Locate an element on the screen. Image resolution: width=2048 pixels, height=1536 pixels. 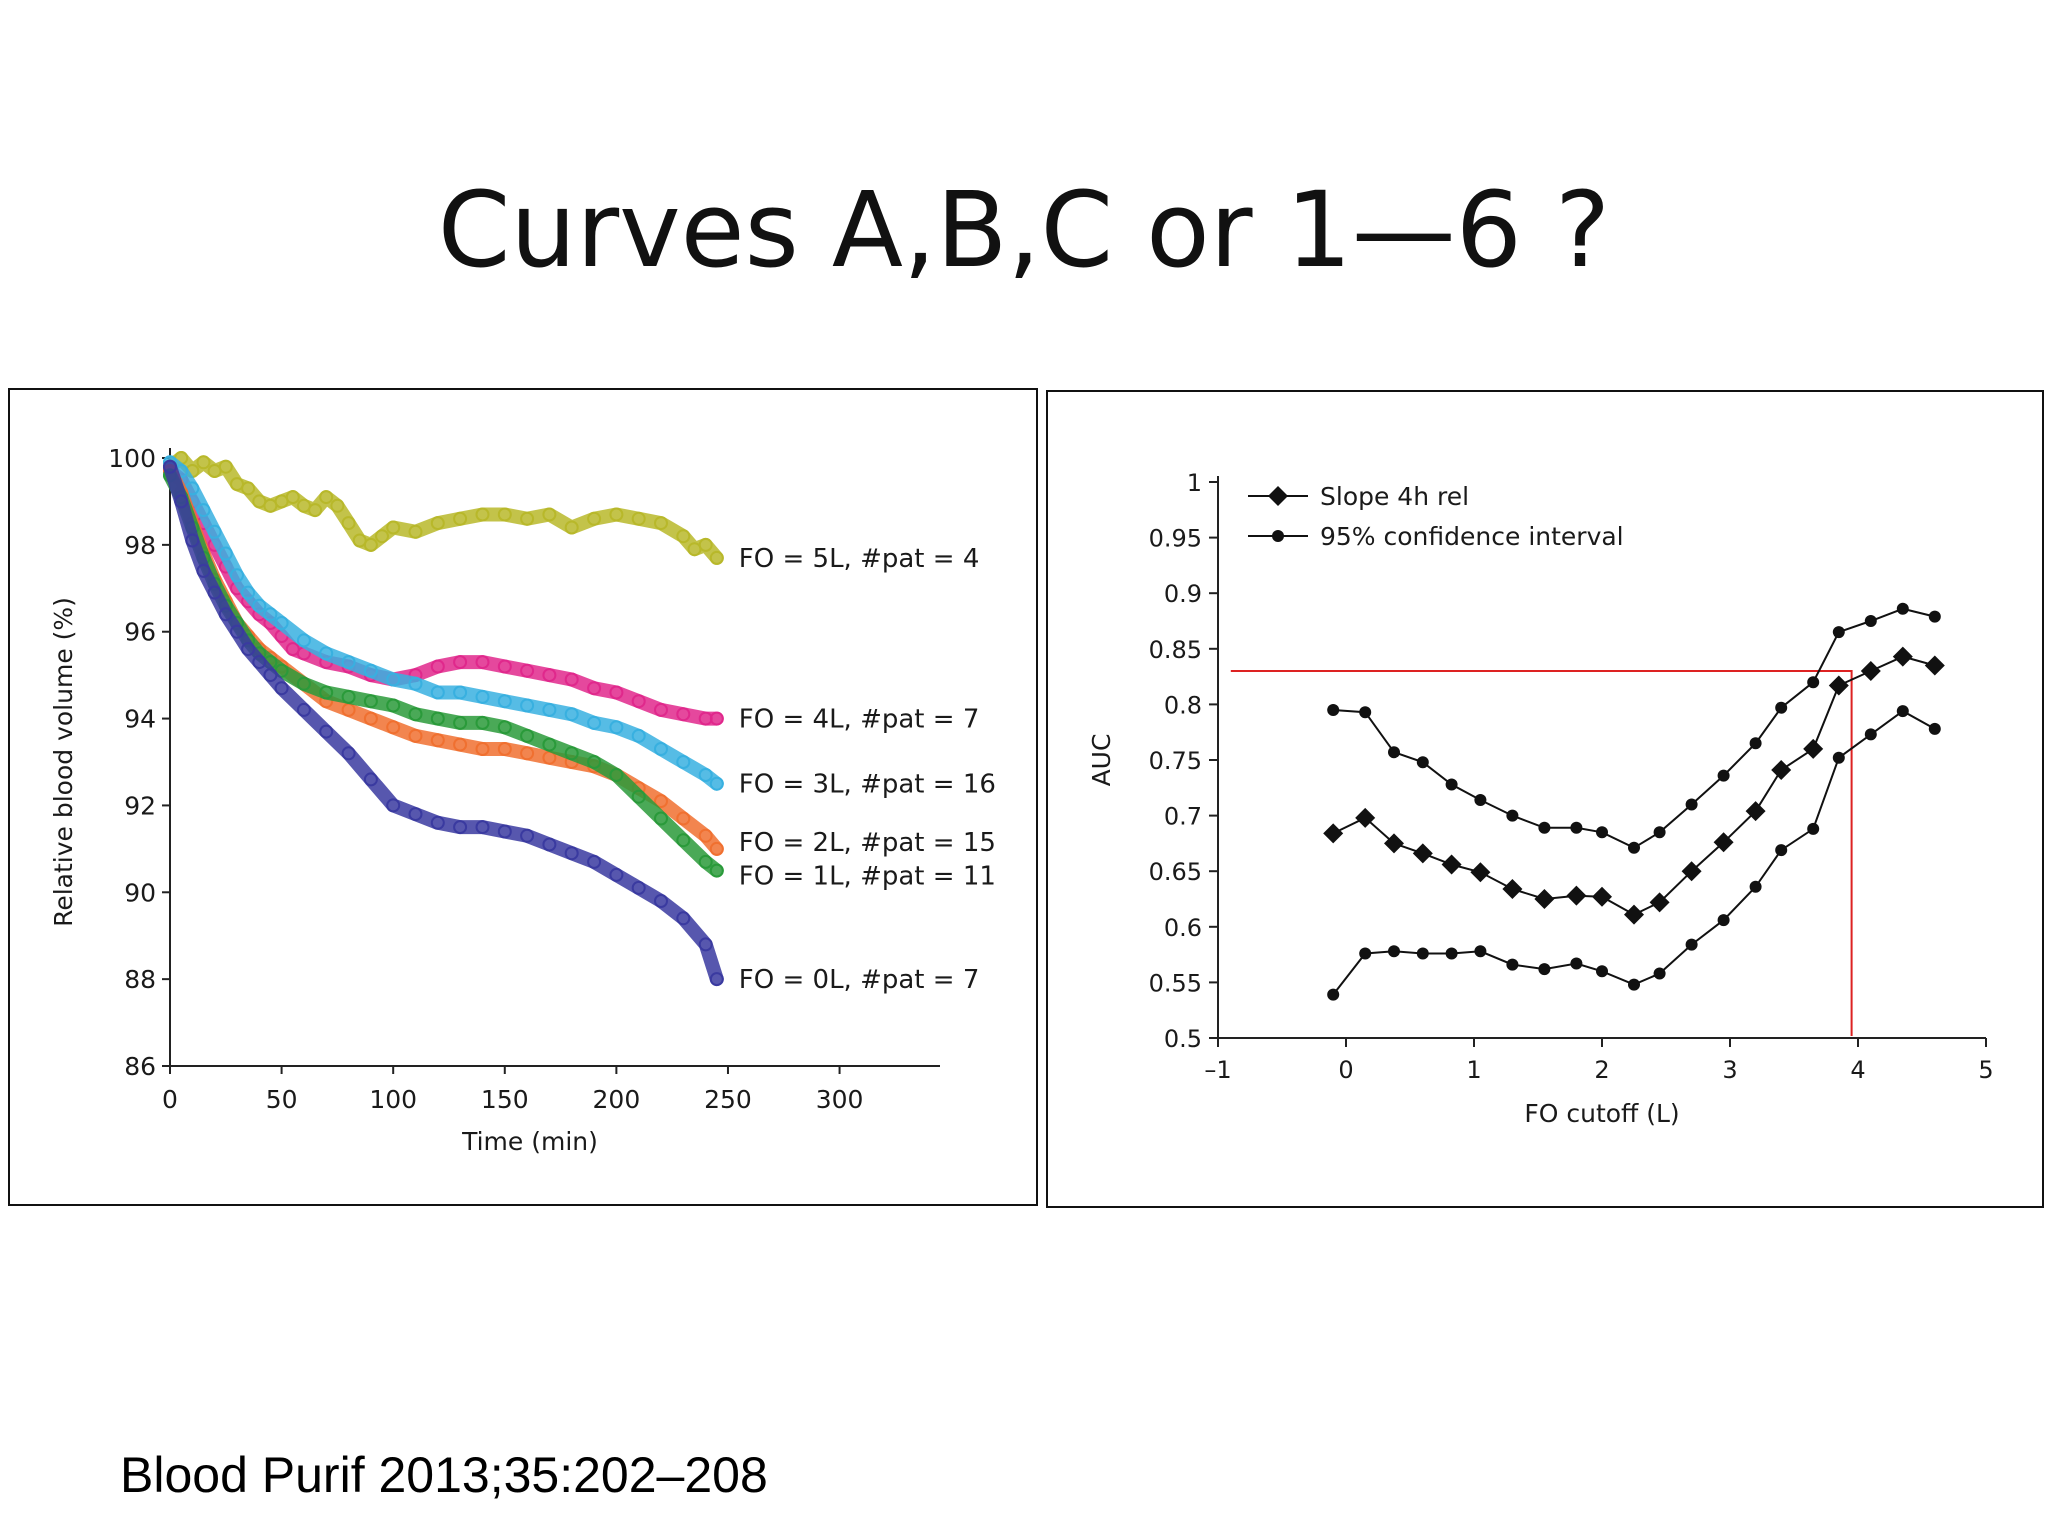
series-slope-4h-rel is located at coordinates (1634, 785).